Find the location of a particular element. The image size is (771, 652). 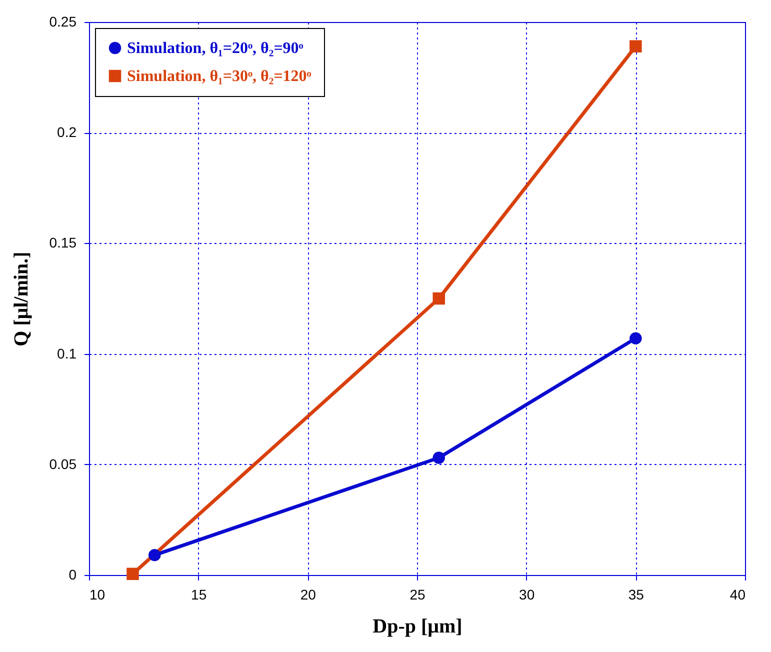

x-tick-label: 25 is located at coordinates (418, 594).